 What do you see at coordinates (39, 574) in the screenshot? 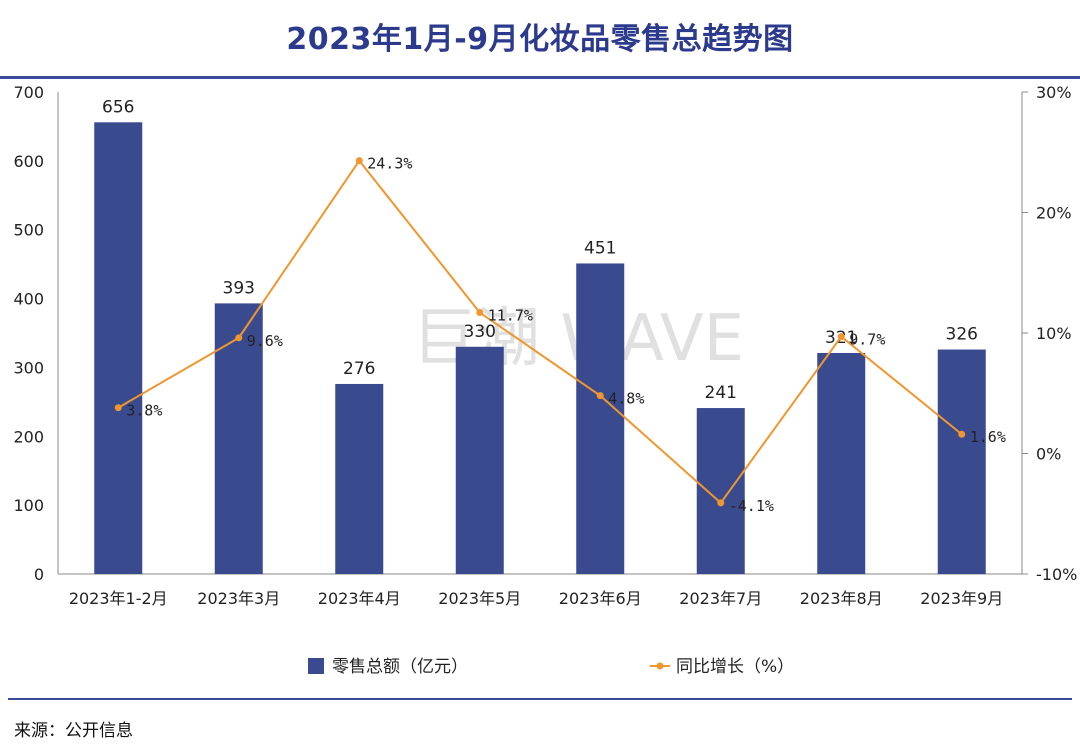
I see `y-tick-label: 0` at bounding box center [39, 574].